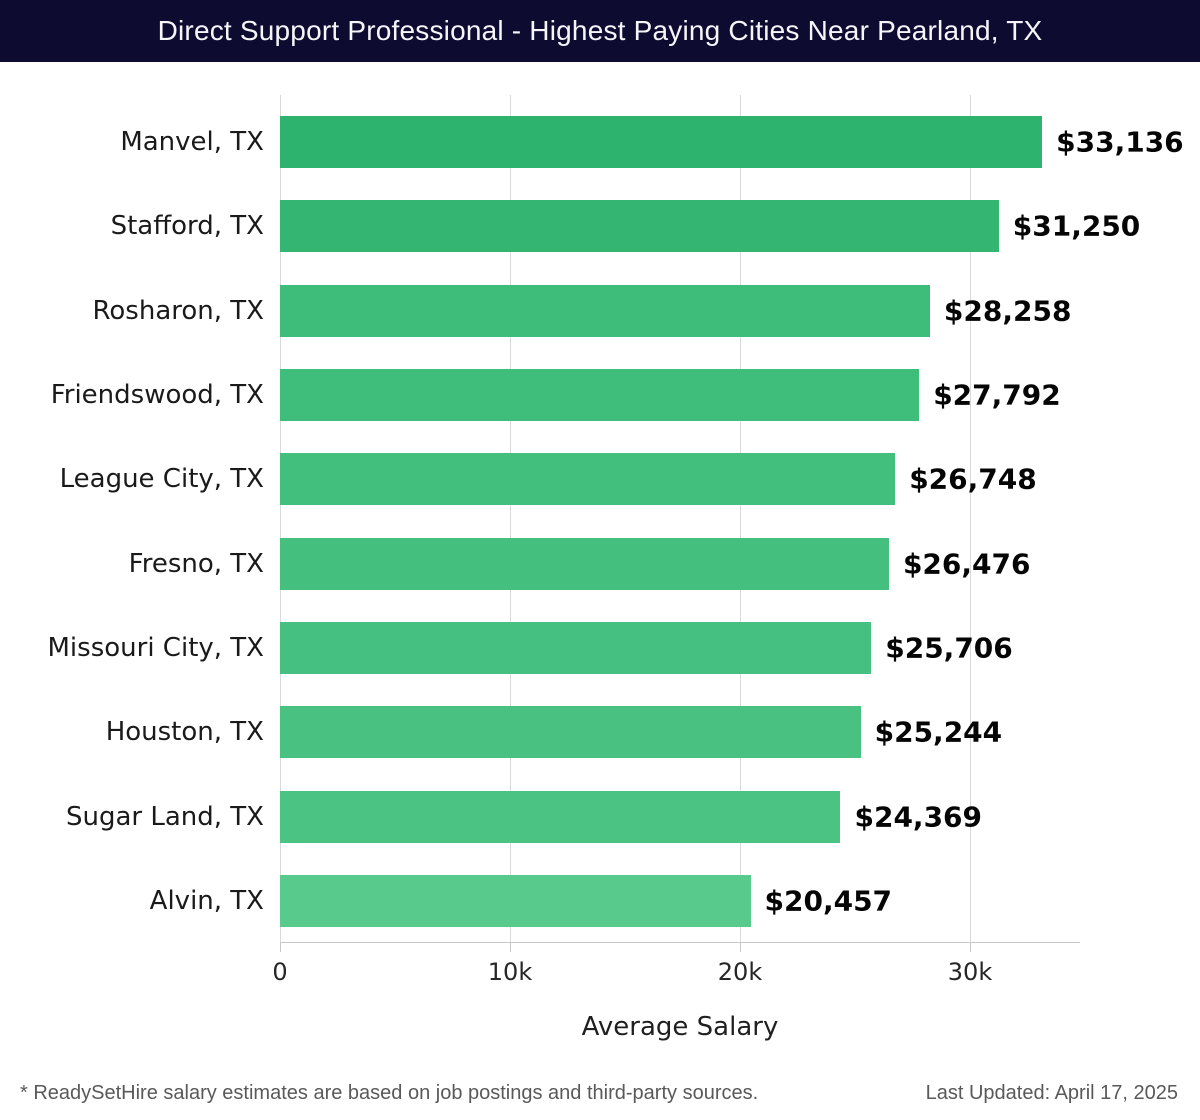 The image size is (1200, 1120). I want to click on x-tick-label: 30k, so click(970, 972).